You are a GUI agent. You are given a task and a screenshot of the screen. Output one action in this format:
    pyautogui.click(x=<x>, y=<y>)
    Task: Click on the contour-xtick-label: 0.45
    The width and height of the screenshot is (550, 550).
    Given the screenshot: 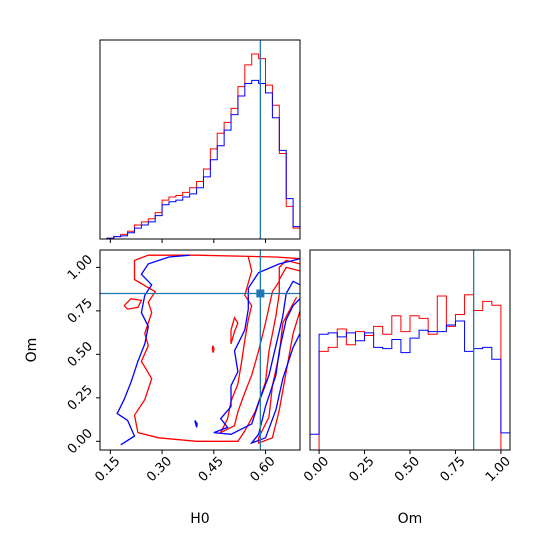 What is the action you would take?
    pyautogui.click(x=211, y=469)
    